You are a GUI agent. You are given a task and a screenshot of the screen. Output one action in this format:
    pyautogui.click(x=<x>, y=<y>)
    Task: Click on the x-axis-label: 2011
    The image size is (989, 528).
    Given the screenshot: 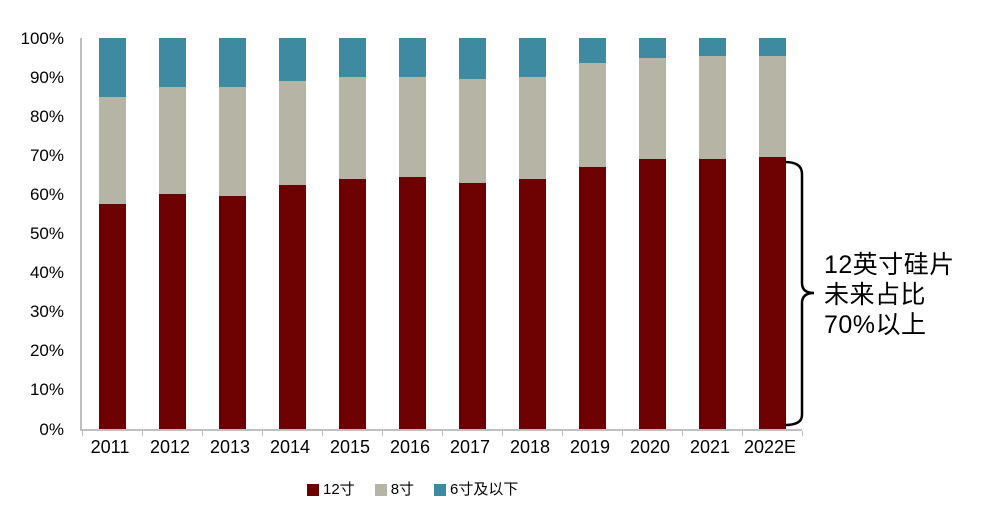 What is the action you would take?
    pyautogui.click(x=110, y=447)
    